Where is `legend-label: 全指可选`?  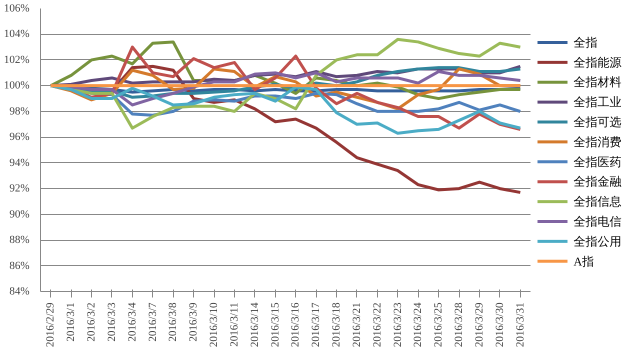
legend-label: 全指可选 is located at coordinates (598, 122).